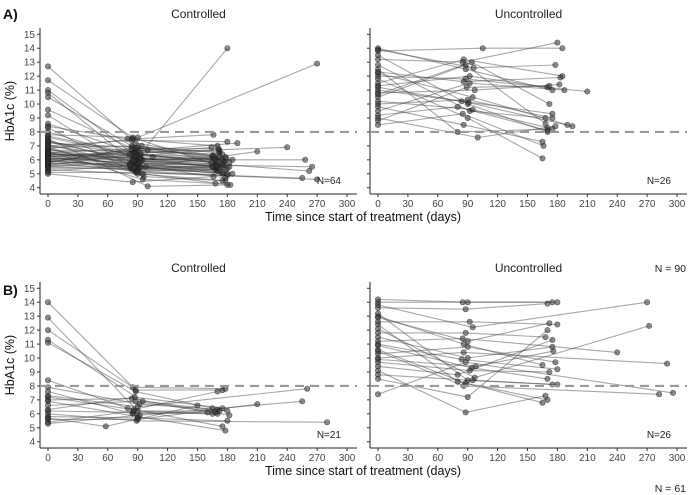 This screenshot has height=495, width=700. Describe the element at coordinates (30, 303) in the screenshot. I see `y-tick-label: 14` at that location.